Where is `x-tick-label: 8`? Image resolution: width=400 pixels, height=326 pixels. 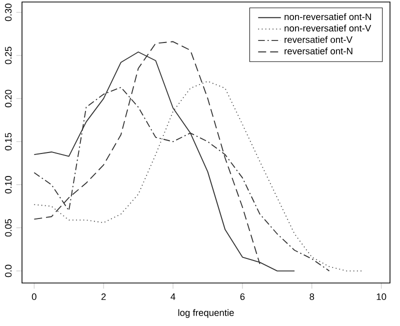
x-tick-label: 8 is located at coordinates (312, 296).